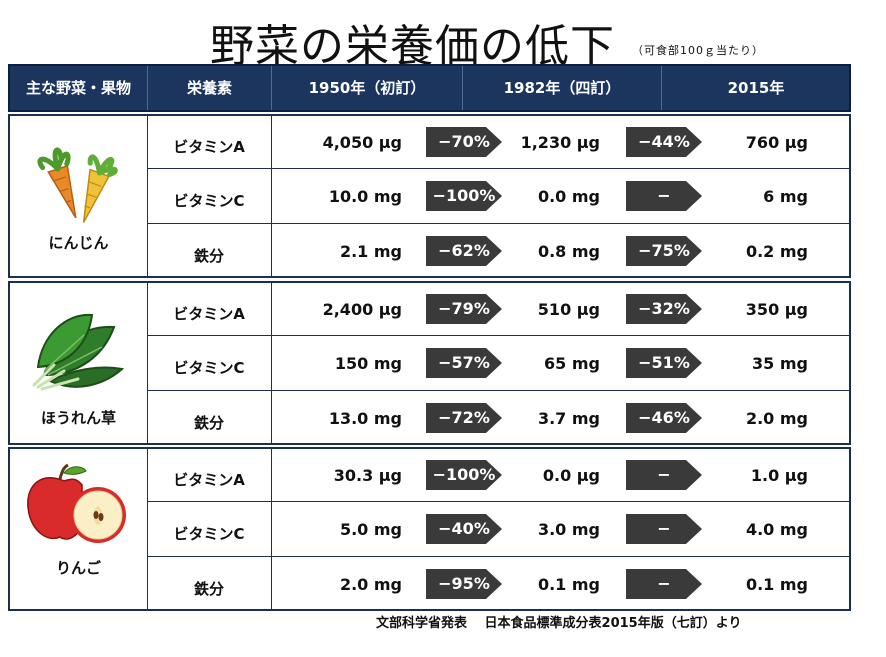 Image resolution: width=886 pixels, height=657 pixels. What do you see at coordinates (568, 251) in the screenshot?
I see `value-1982-carrot-iron: 0.8 mg` at bounding box center [568, 251].